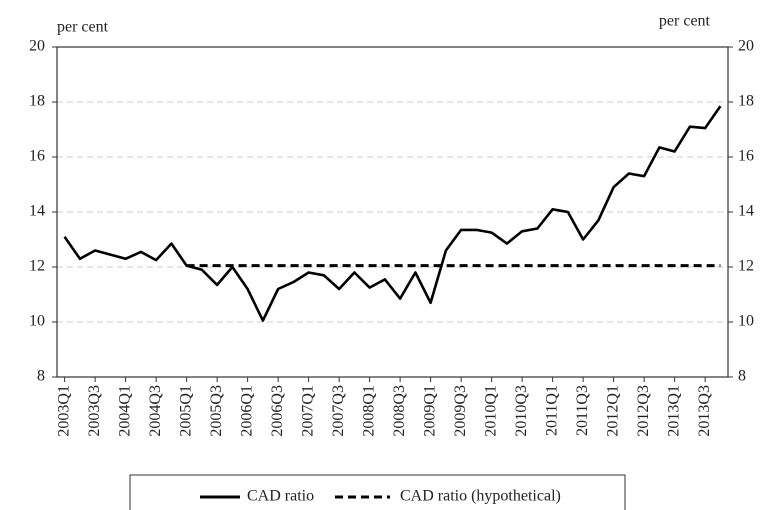  What do you see at coordinates (521, 411) in the screenshot?
I see `x-tick-label: 2010Q3` at bounding box center [521, 411].